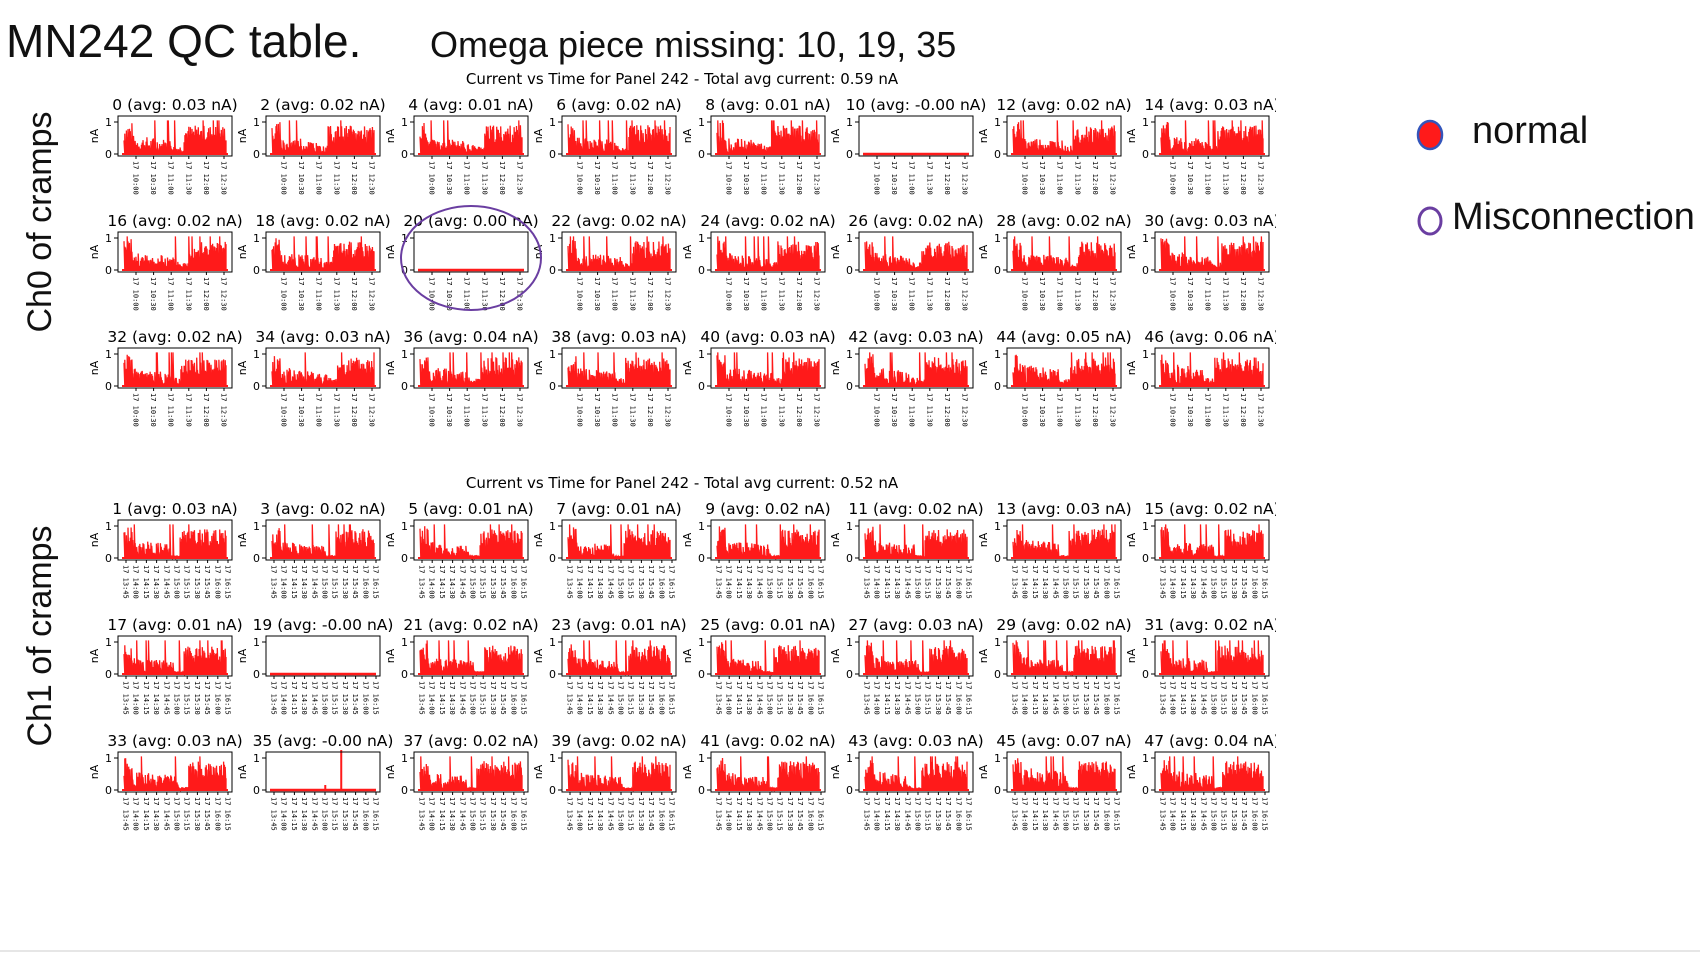  Describe the element at coordinates (915, 221) in the screenshot. I see `subplot-title: 26 (avg: 0.02 nA)` at that location.